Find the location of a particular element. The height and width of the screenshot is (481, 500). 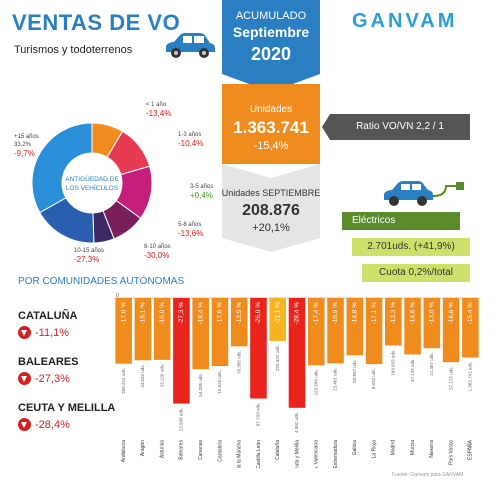

bar-value-label: -14,6 % is located at coordinates (412, 313).